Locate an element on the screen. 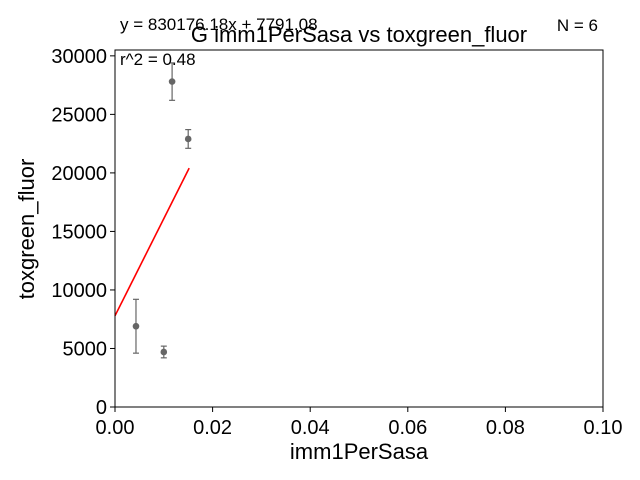 The width and height of the screenshot is (640, 480). regression-equation: y = 830176.18x + 7791.08 is located at coordinates (219, 24).